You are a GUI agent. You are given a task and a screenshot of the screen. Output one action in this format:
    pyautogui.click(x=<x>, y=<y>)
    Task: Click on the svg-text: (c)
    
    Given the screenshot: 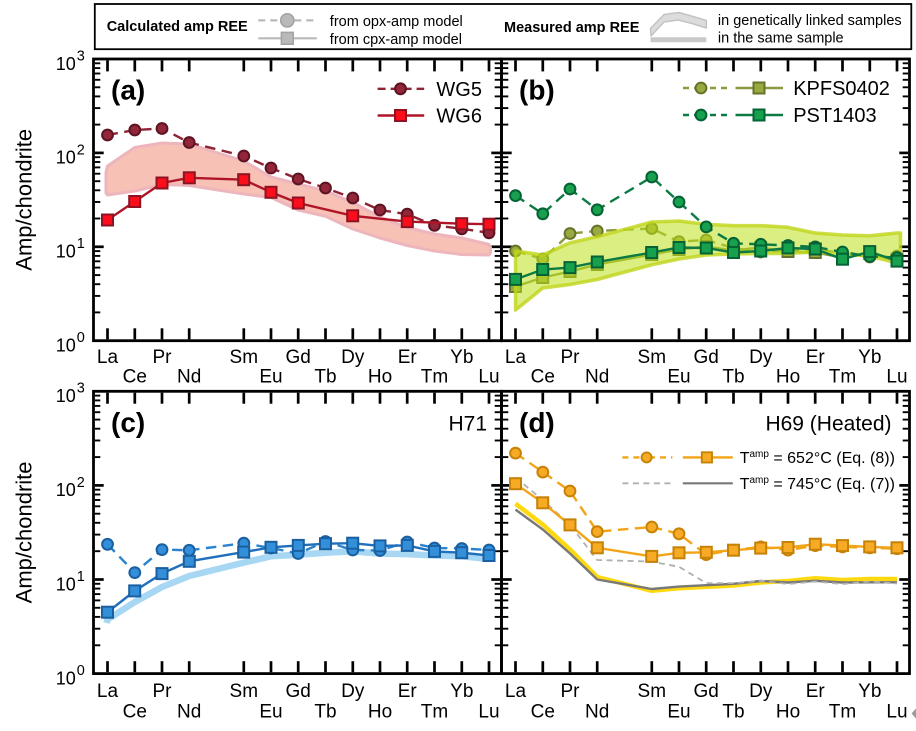 What is the action you would take?
    pyautogui.click(x=128, y=422)
    